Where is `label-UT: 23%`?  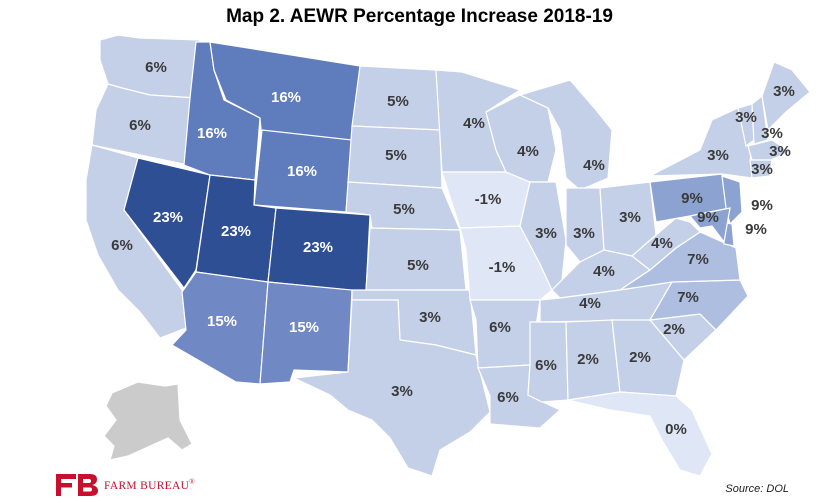 label-UT: 23% is located at coordinates (236, 231).